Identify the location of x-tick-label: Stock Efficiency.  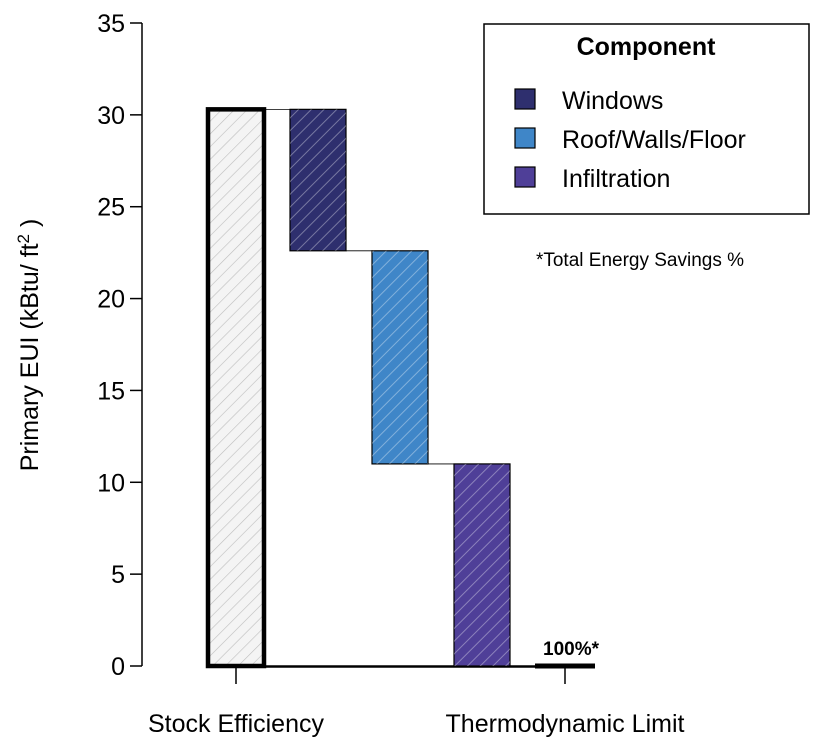
(236, 724).